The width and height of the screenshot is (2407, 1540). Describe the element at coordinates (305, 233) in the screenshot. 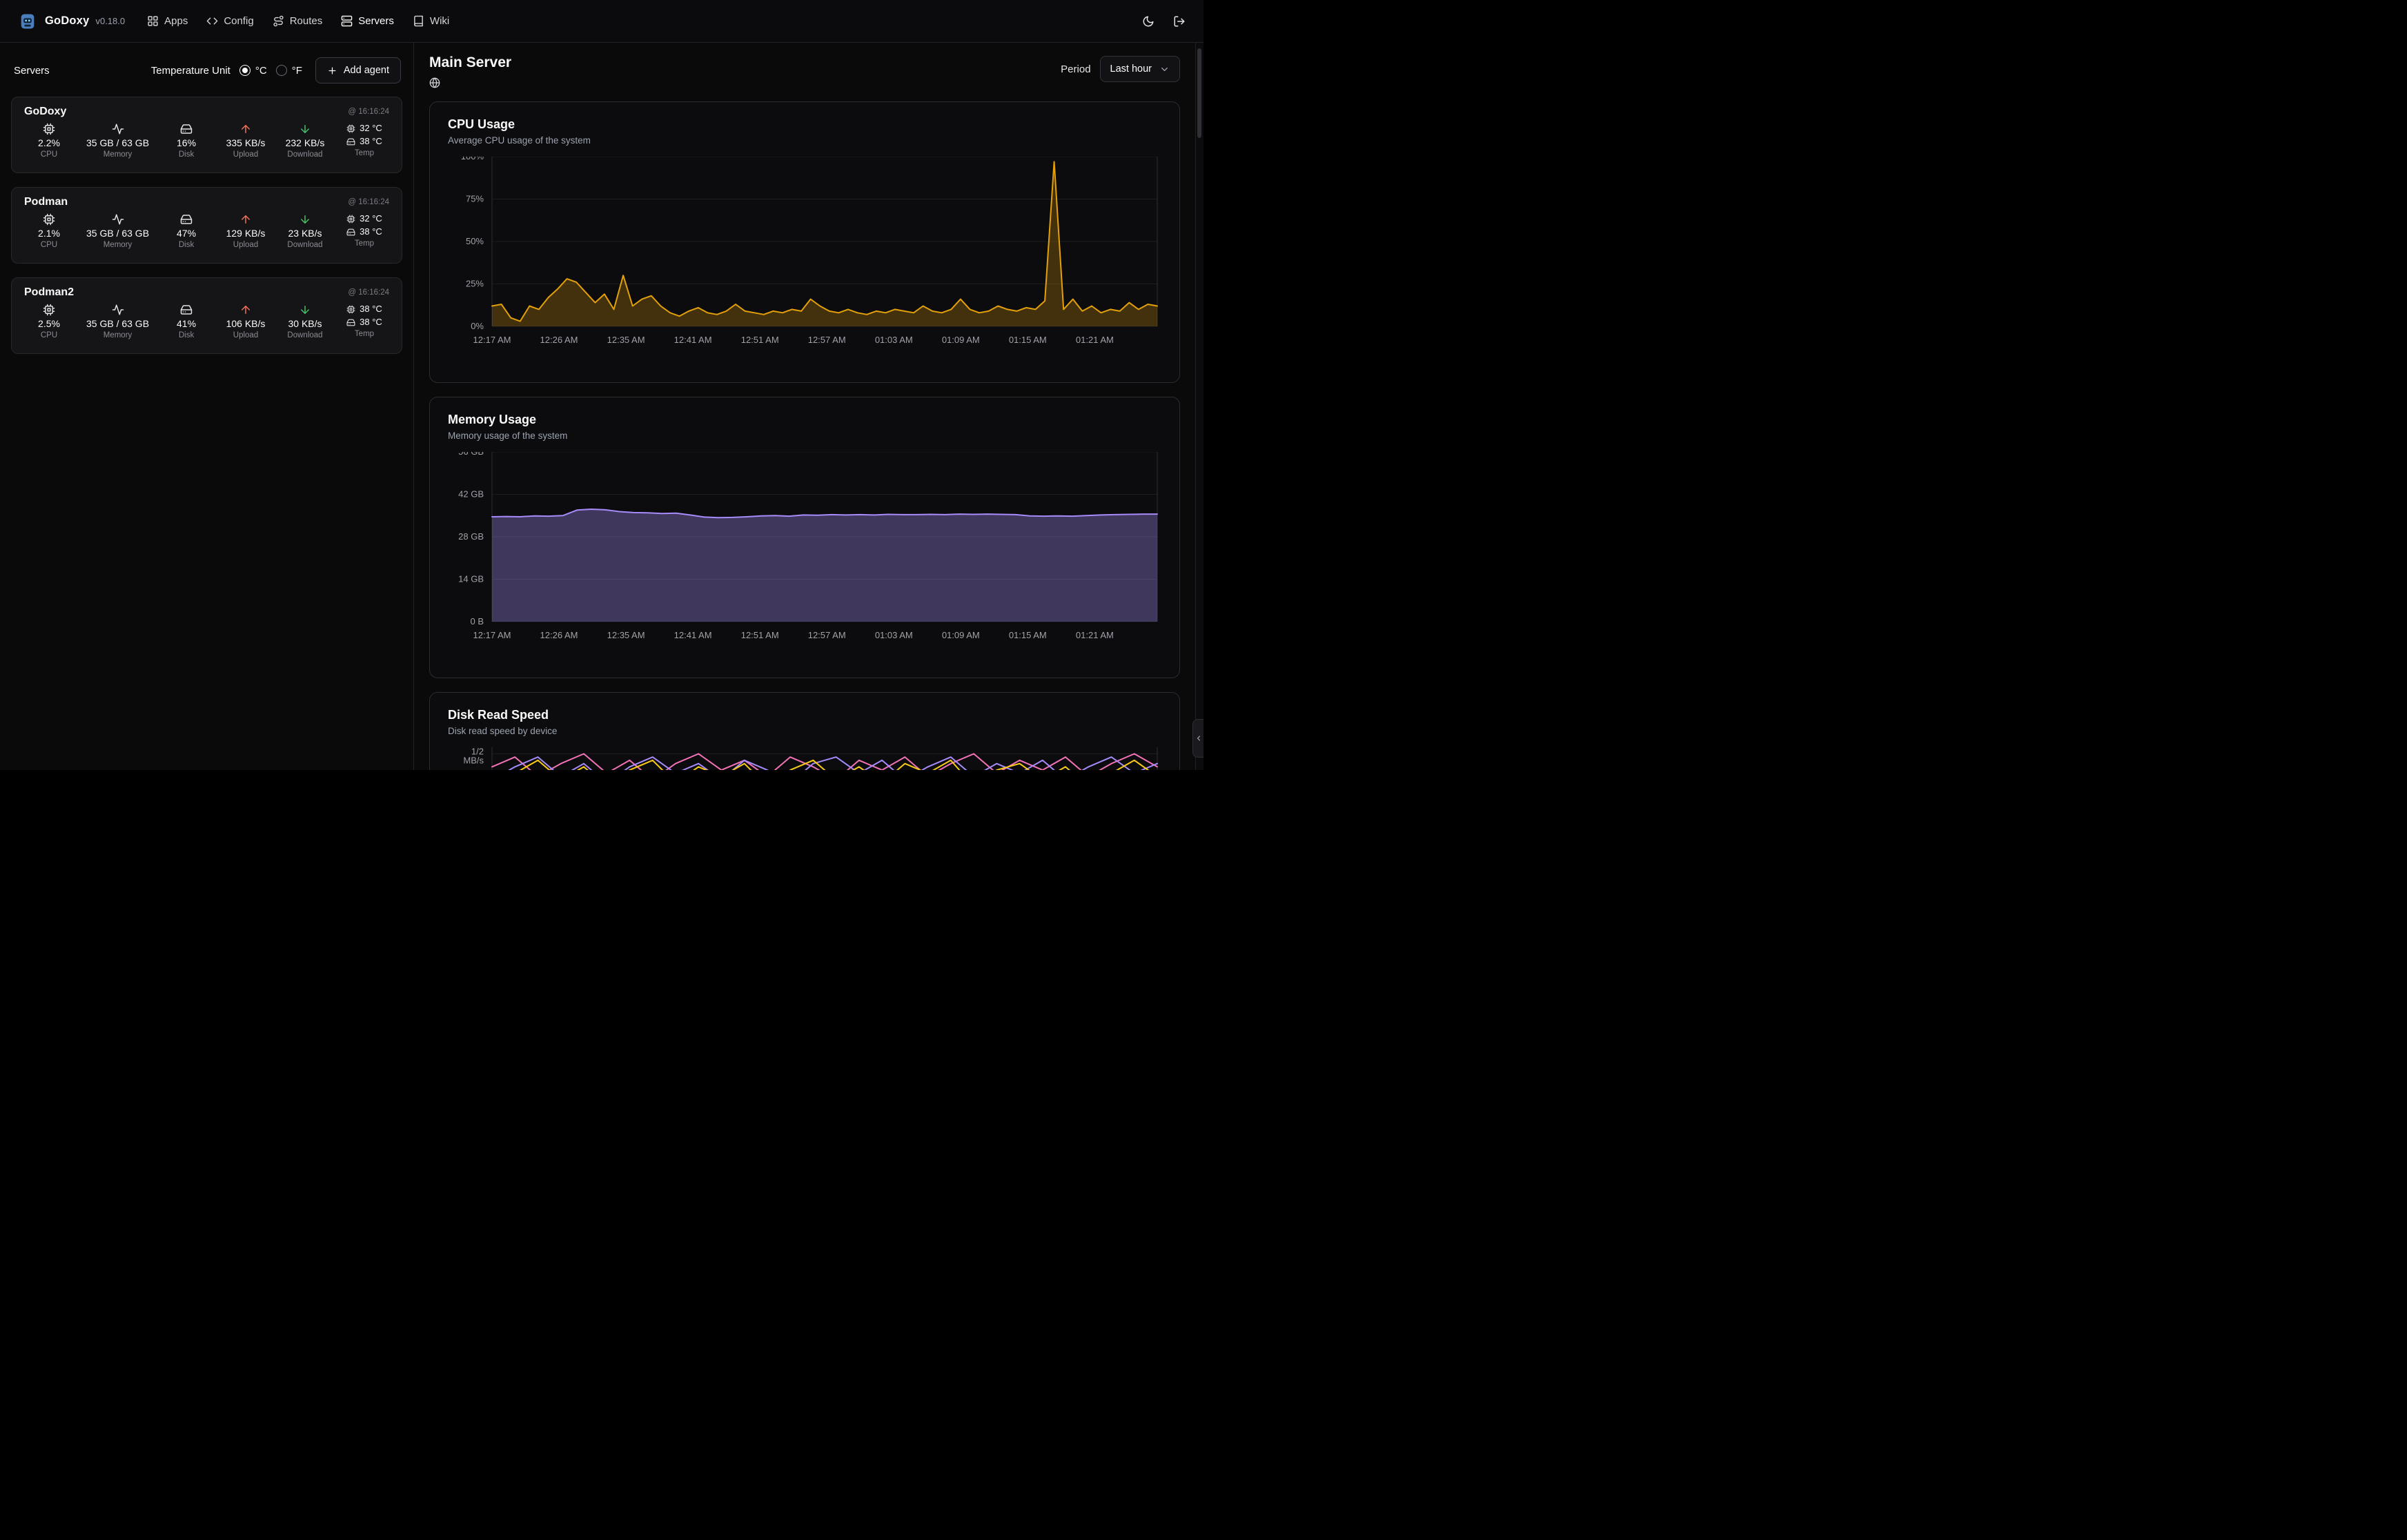

I see `download-value: 23 KB/s` at that location.